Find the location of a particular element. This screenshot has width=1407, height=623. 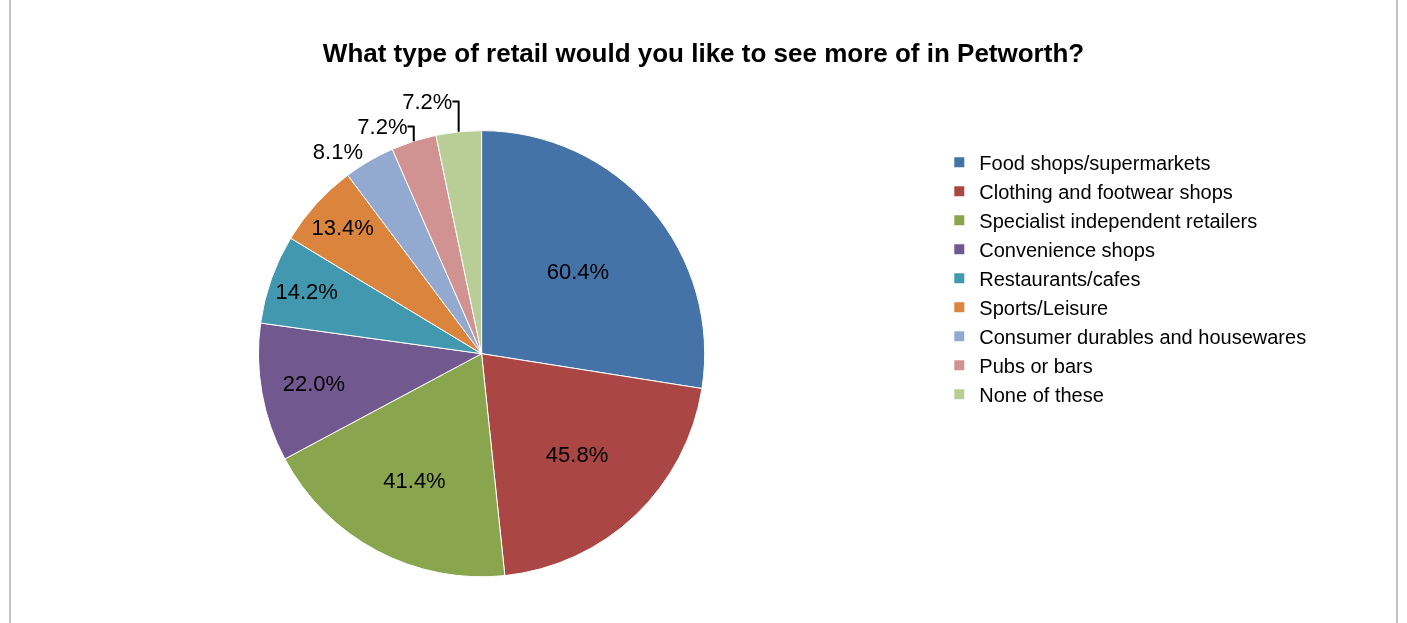

data-label: 8.1% is located at coordinates (337, 152).